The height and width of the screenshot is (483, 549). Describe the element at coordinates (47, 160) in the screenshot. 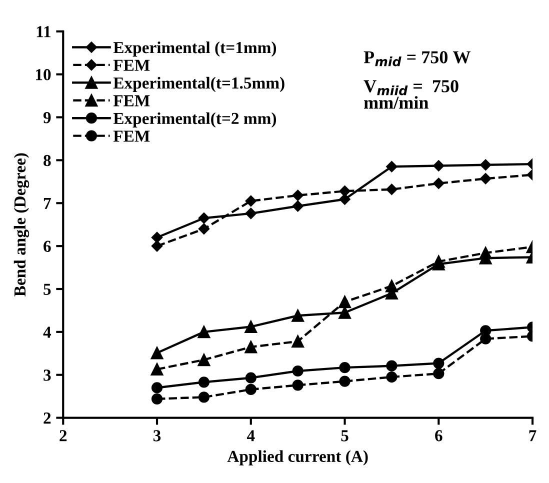

I see `y-tick-label: 8` at that location.